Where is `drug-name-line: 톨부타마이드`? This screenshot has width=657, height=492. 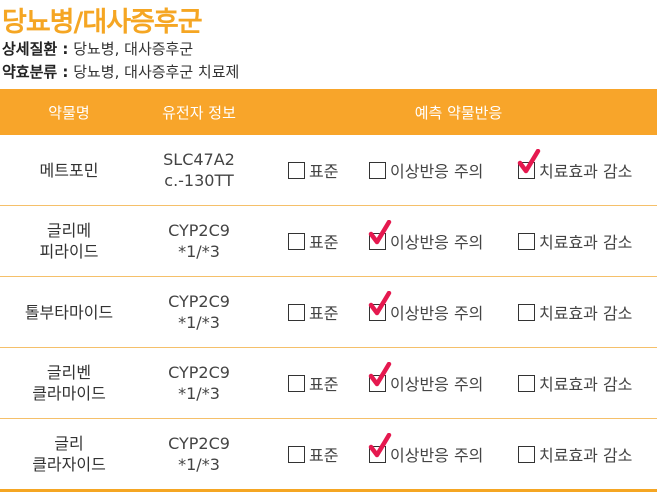
drug-name-line: 톨부타마이드 is located at coordinates (69, 312).